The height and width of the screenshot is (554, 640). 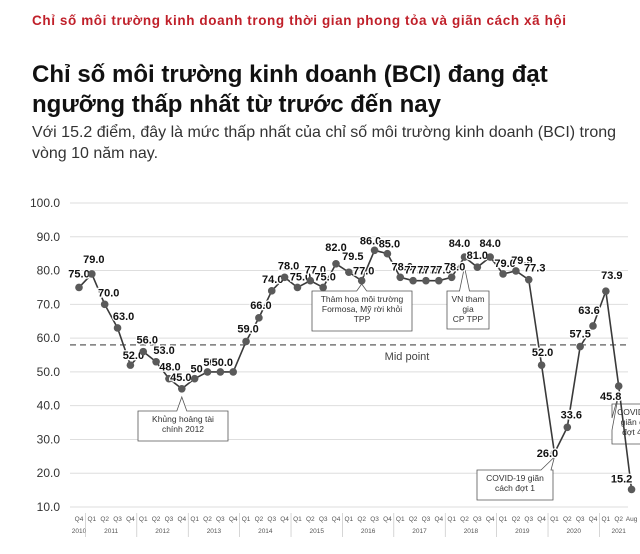 I want to click on y-tick-label: 30.0, so click(x=49, y=439).